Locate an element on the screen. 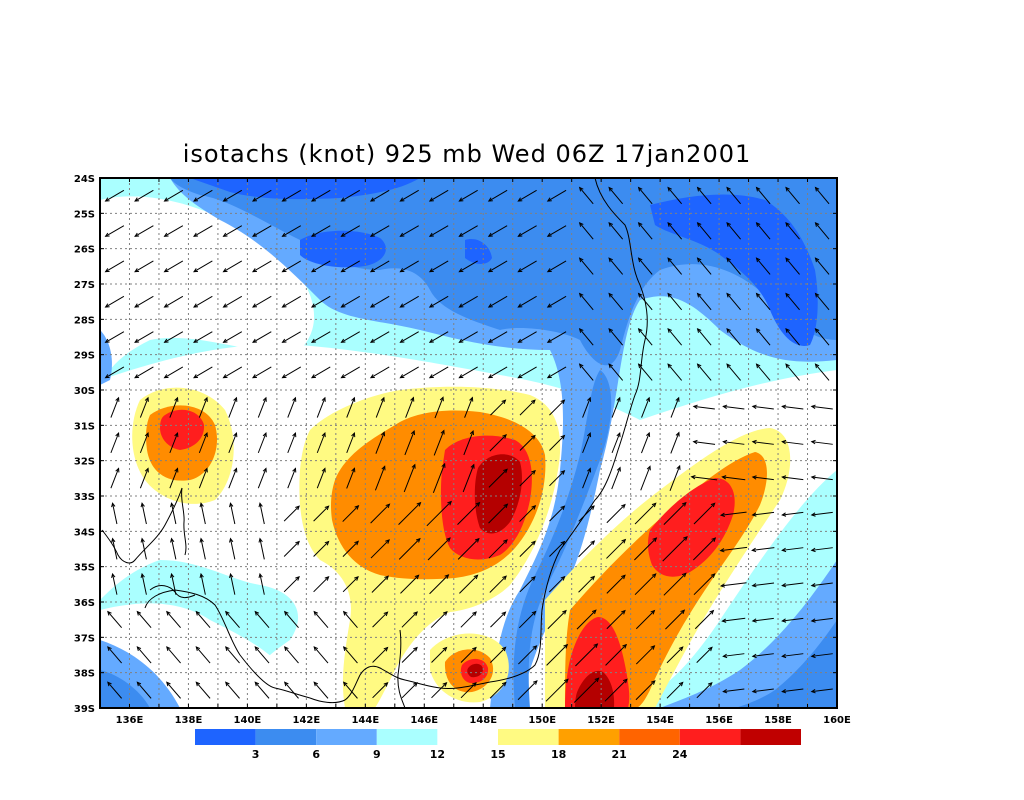 The image size is (1024, 800). colorbar-swatch is located at coordinates (770, 737).